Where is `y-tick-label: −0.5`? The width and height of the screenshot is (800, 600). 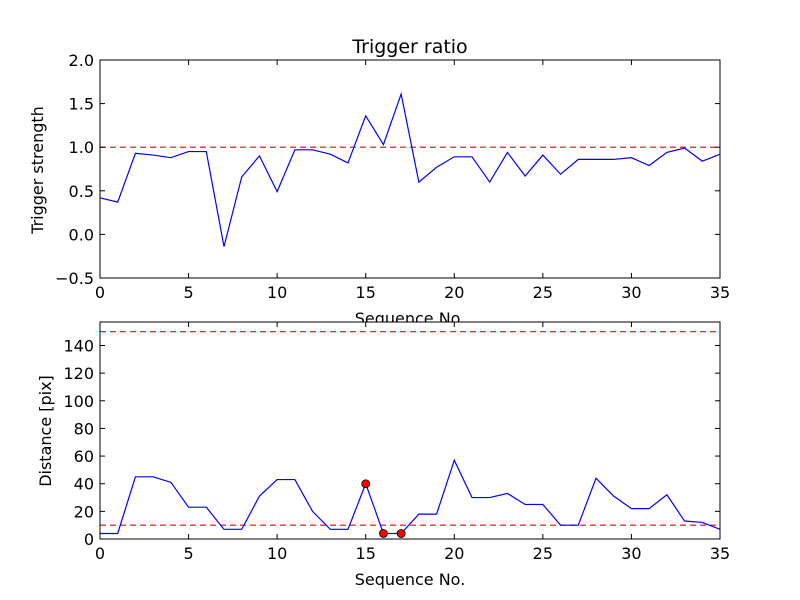 y-tick-label: −0.5 is located at coordinates (74, 278).